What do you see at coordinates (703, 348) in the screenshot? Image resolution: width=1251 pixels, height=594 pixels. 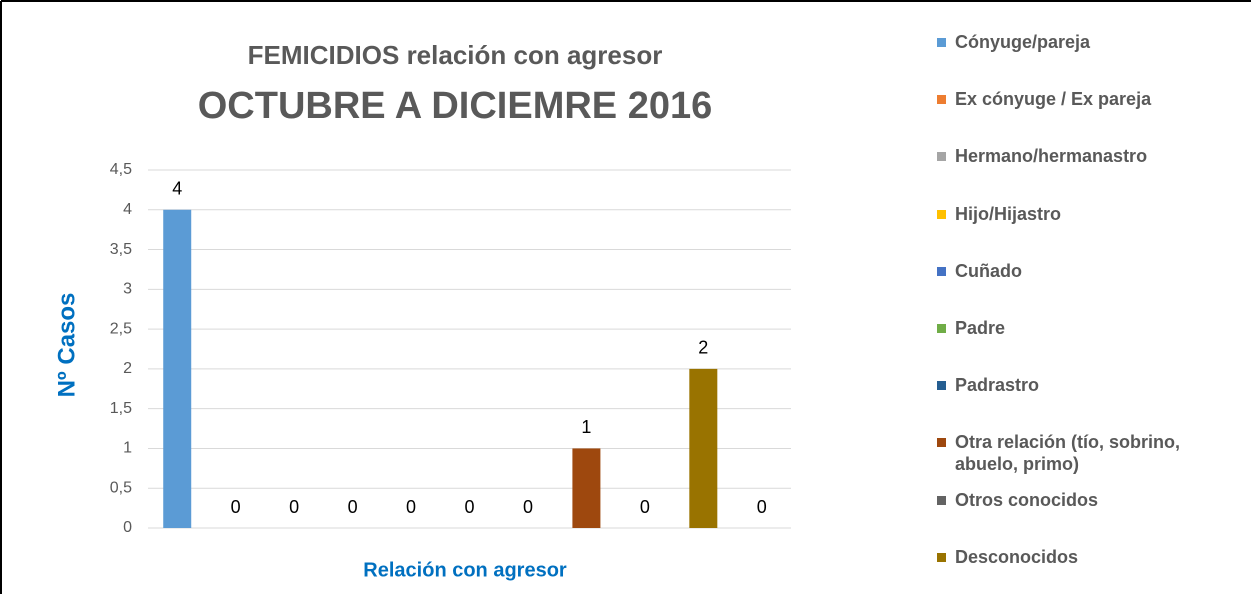 I see `data-label: 2` at bounding box center [703, 348].